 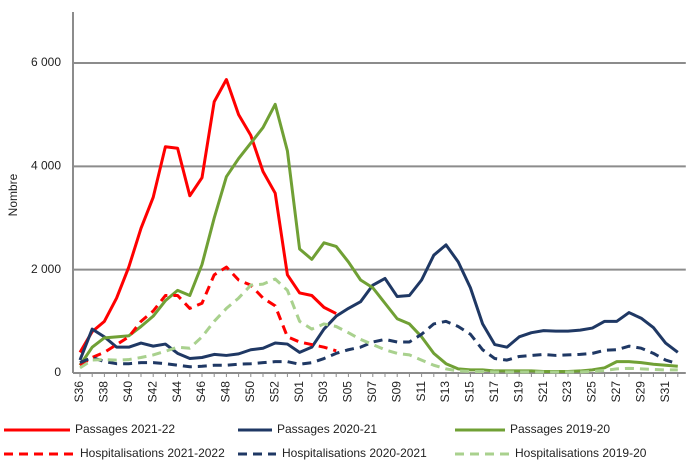 I want to click on y-tick-label: 0, so click(x=57, y=372).